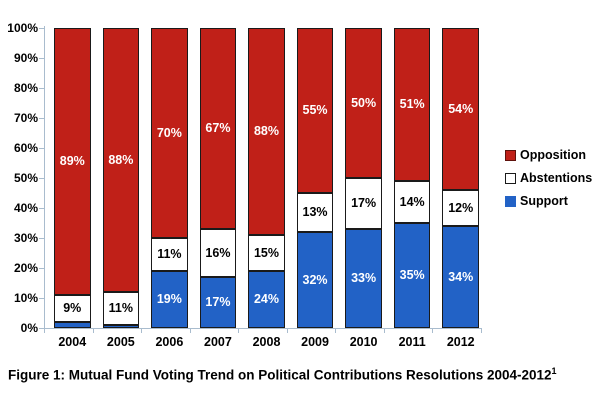 Image resolution: width=600 pixels, height=400 pixels. What do you see at coordinates (218, 342) in the screenshot?
I see `x-axis-label-2007: 2007` at bounding box center [218, 342].